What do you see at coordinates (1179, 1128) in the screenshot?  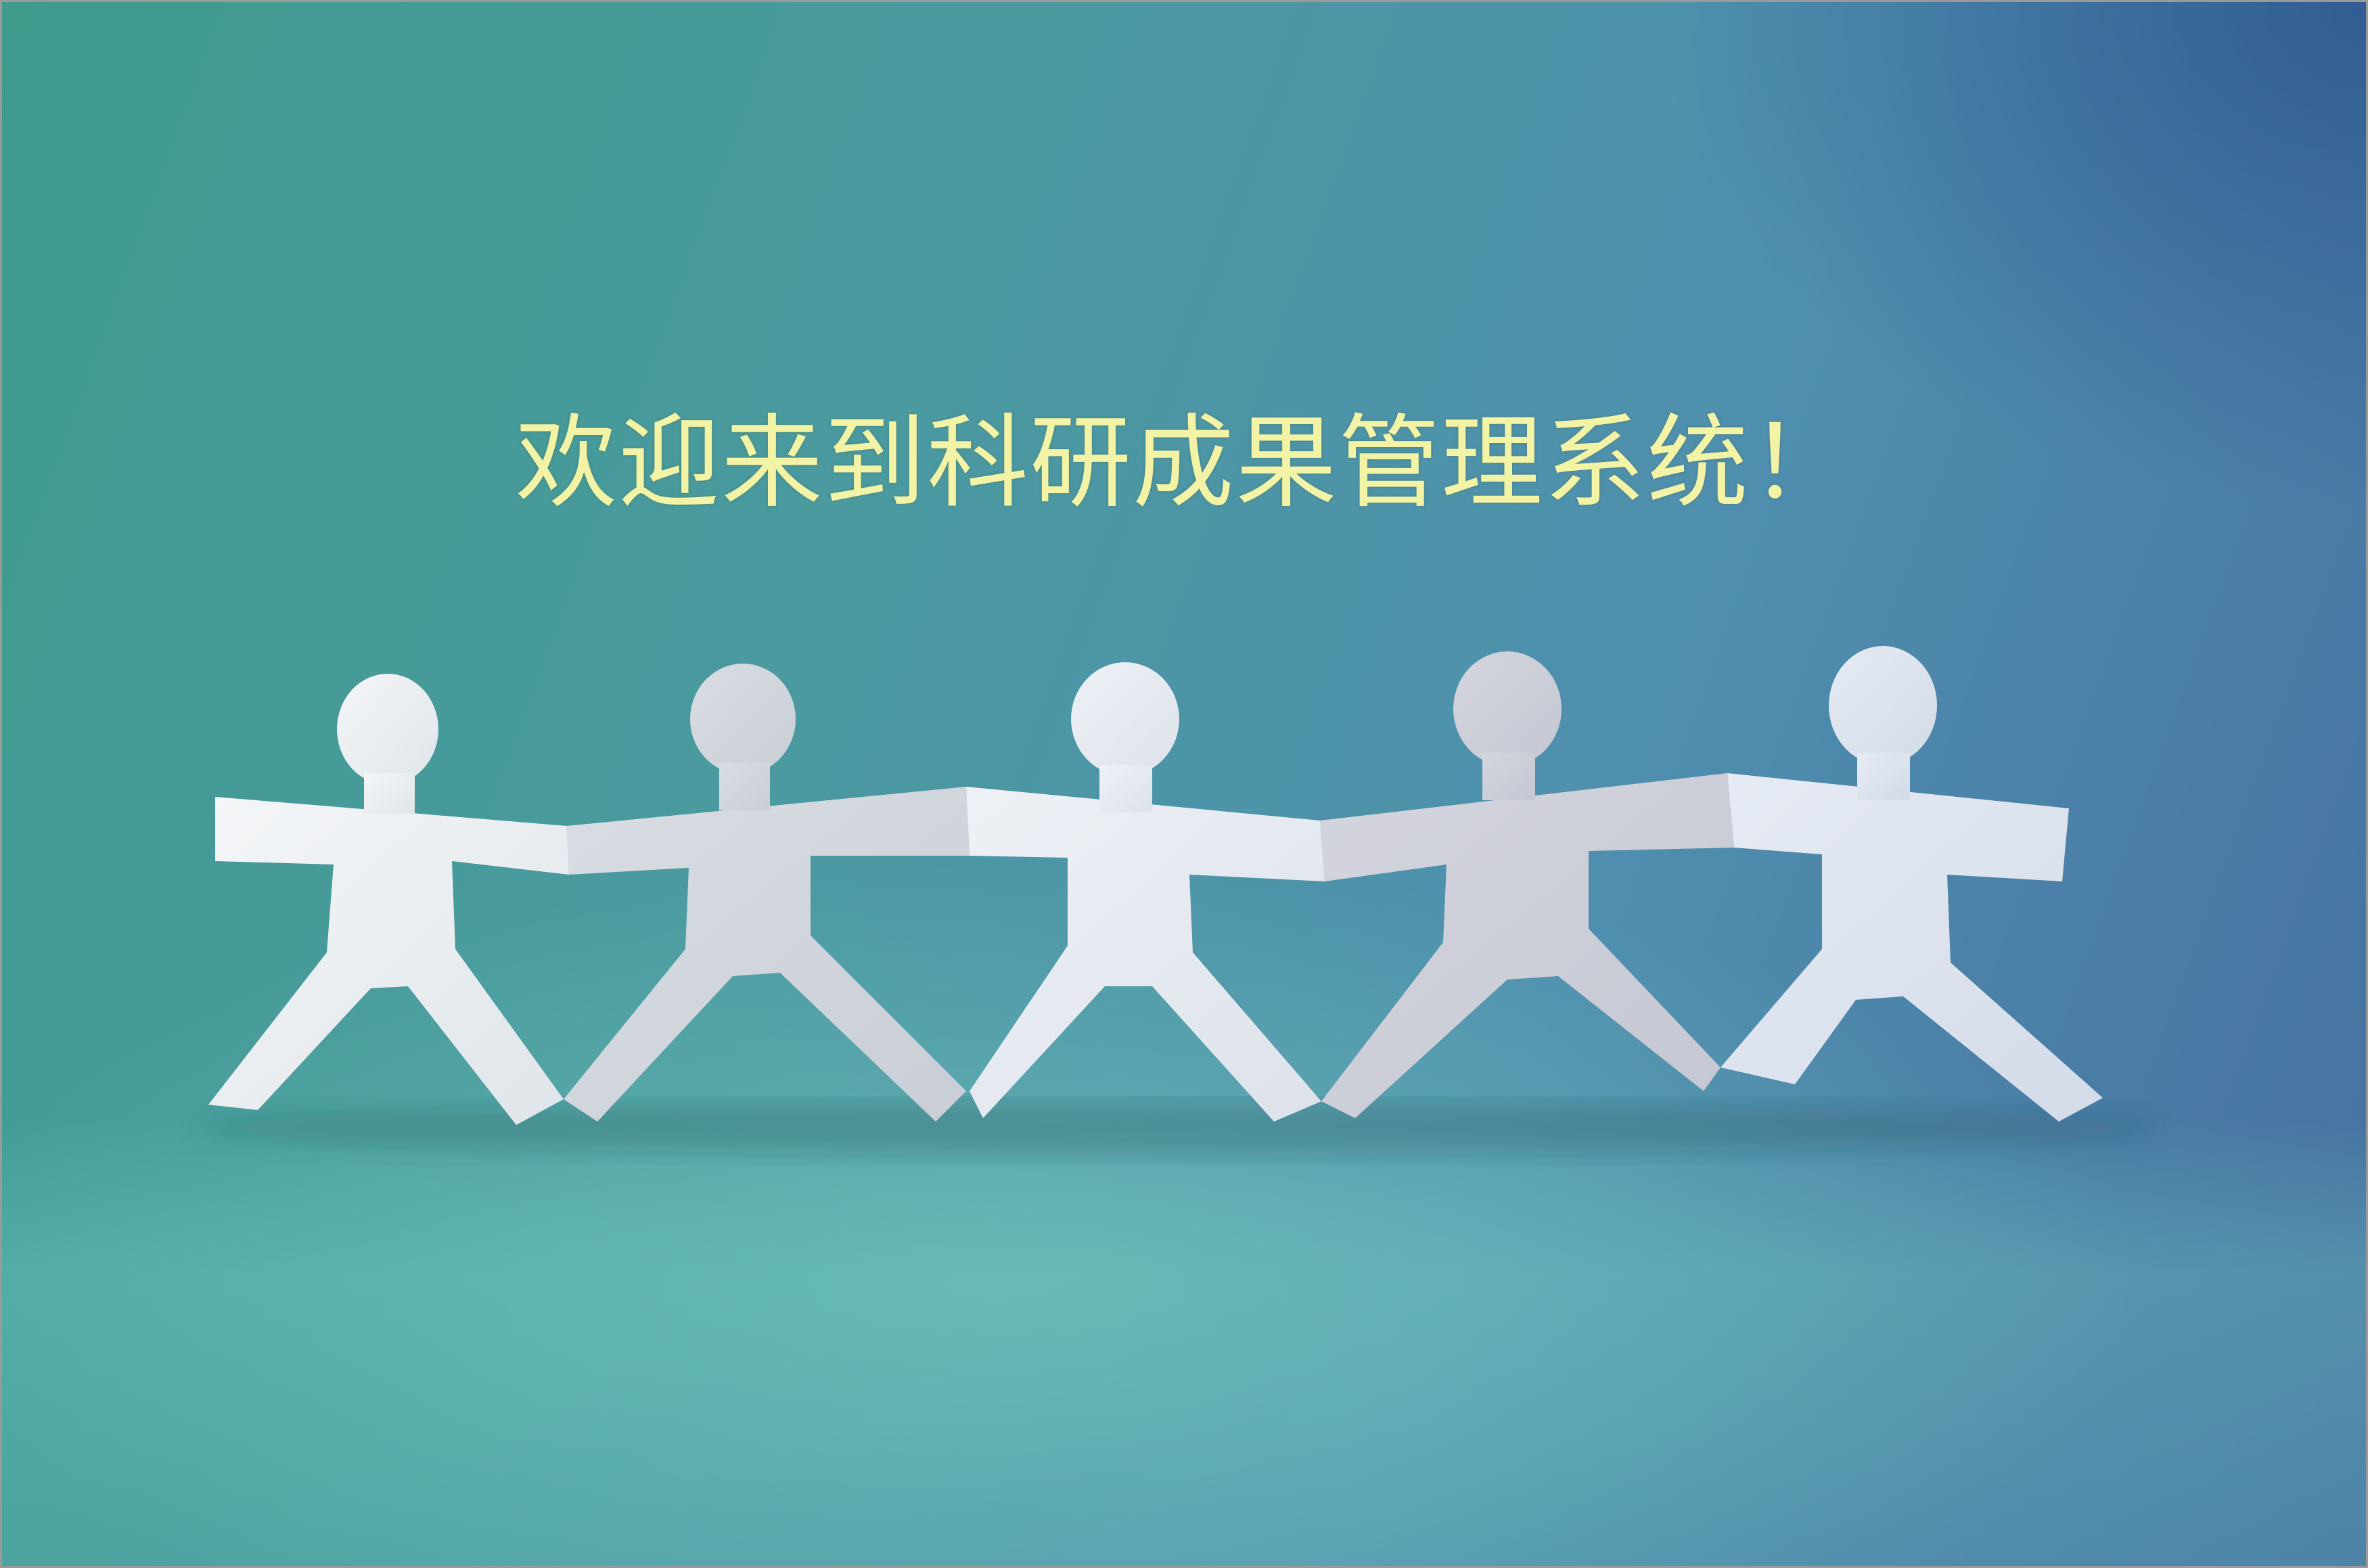 I see `ground-shadow` at bounding box center [1179, 1128].